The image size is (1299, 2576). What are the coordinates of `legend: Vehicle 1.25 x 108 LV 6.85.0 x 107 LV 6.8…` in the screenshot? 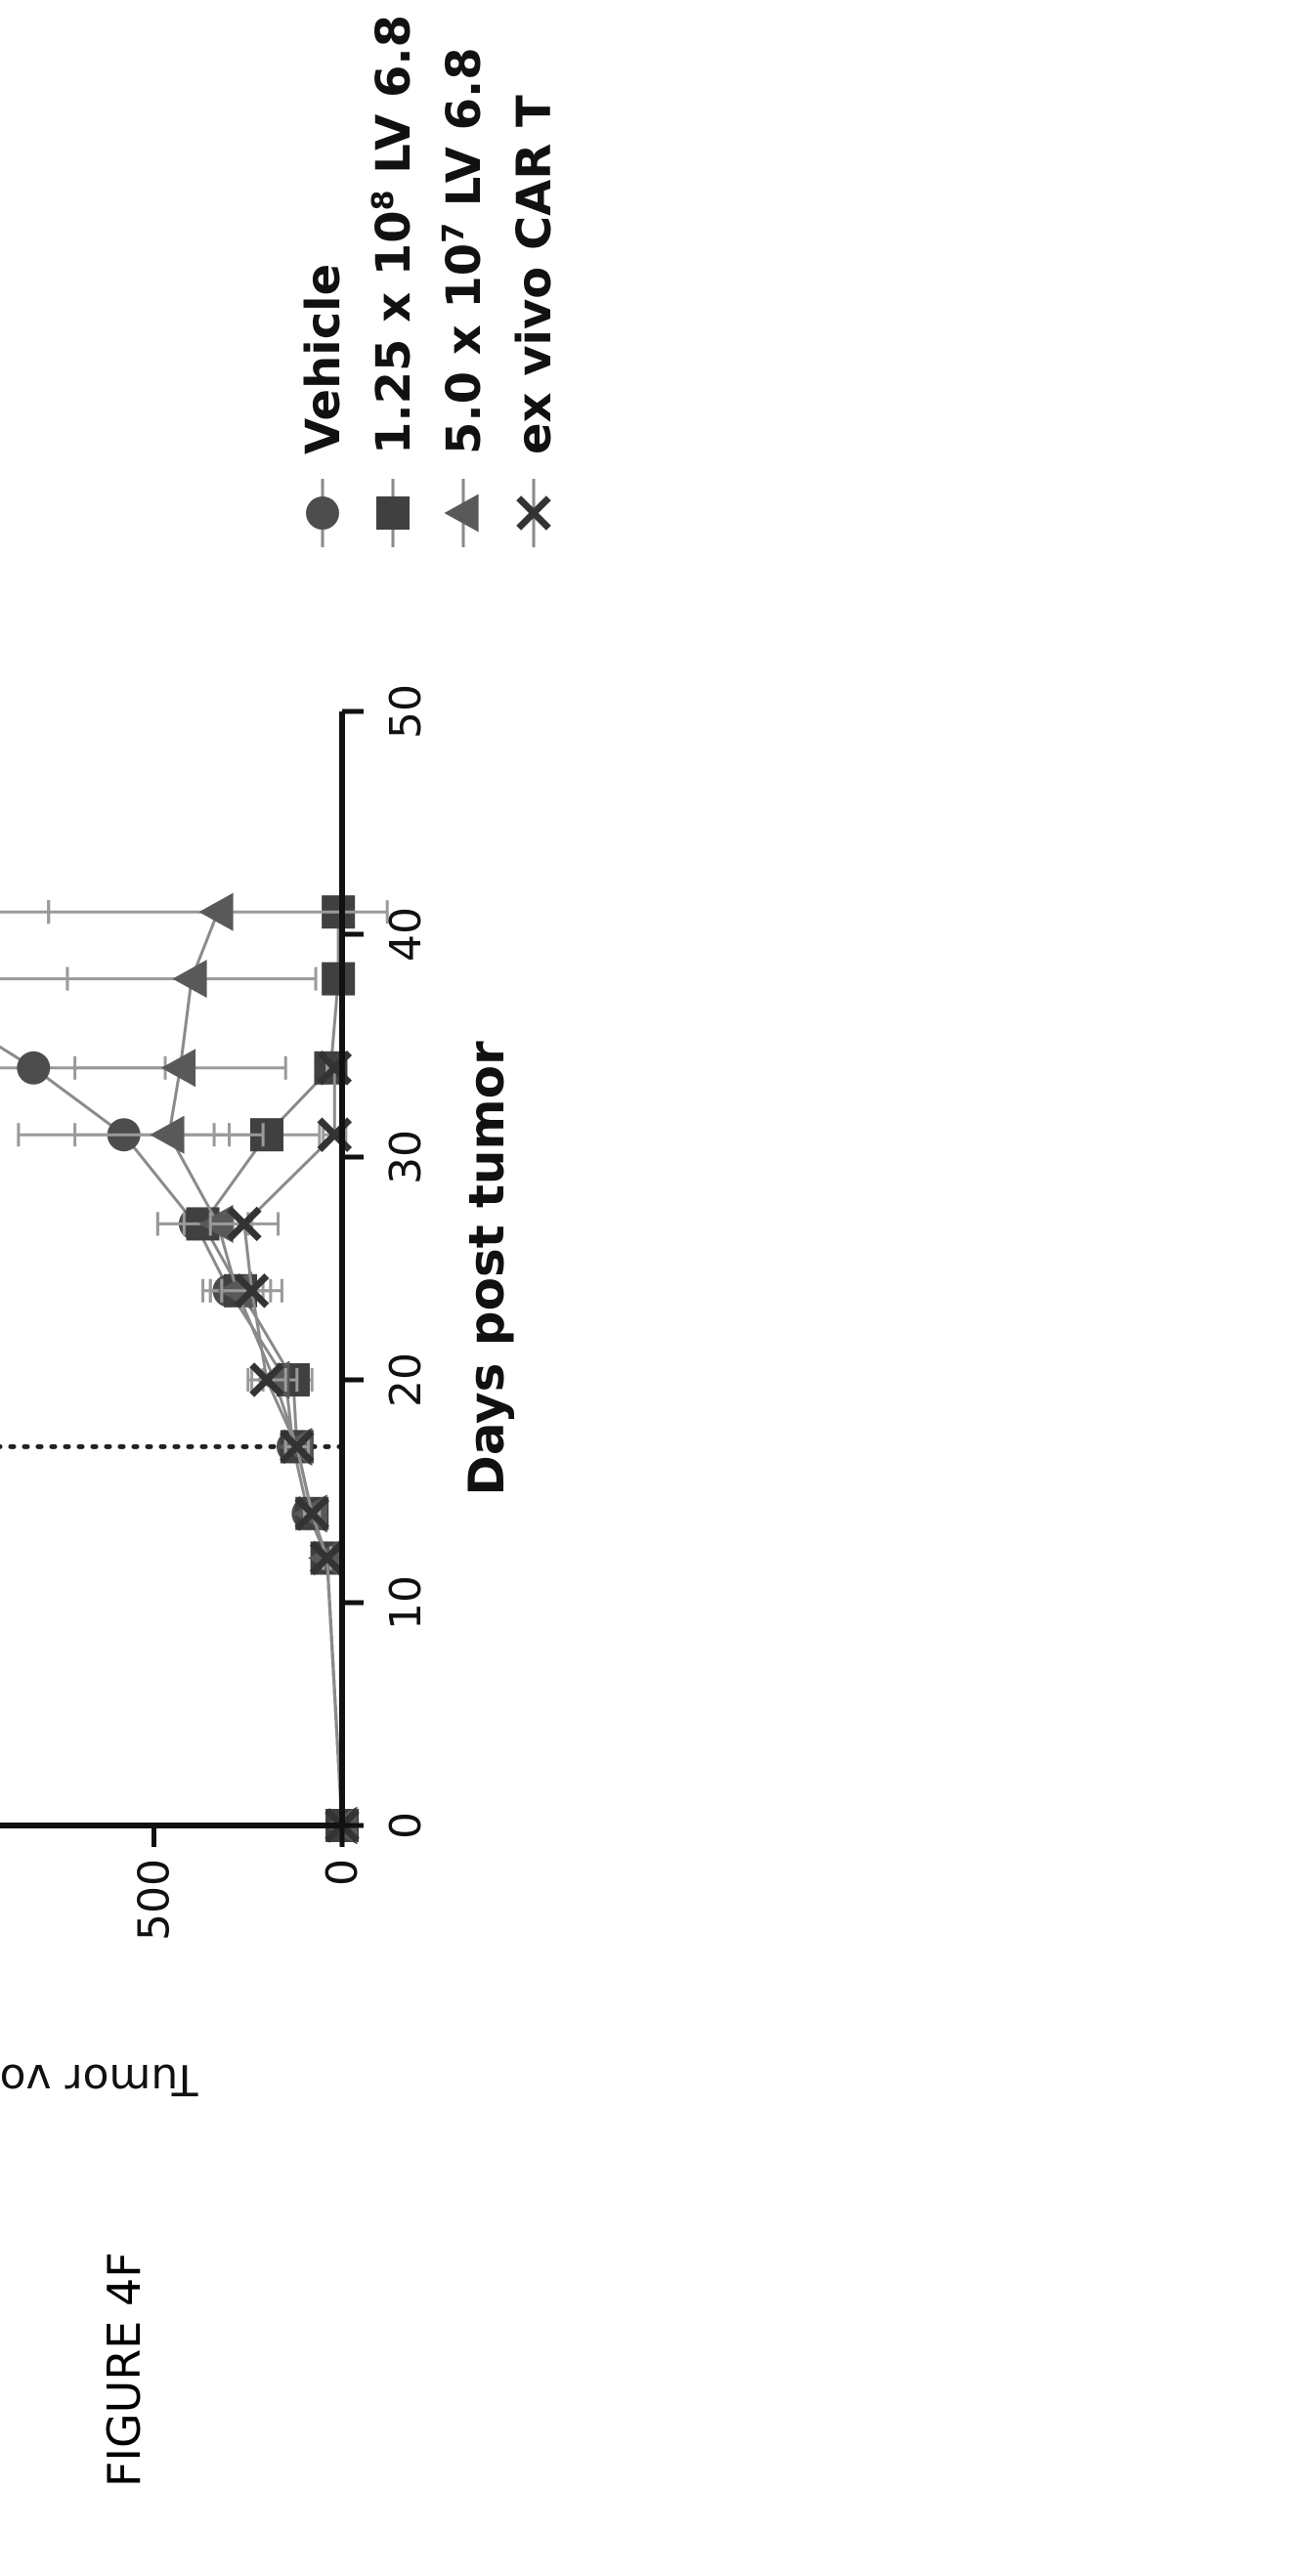 It's located at (429, 281).